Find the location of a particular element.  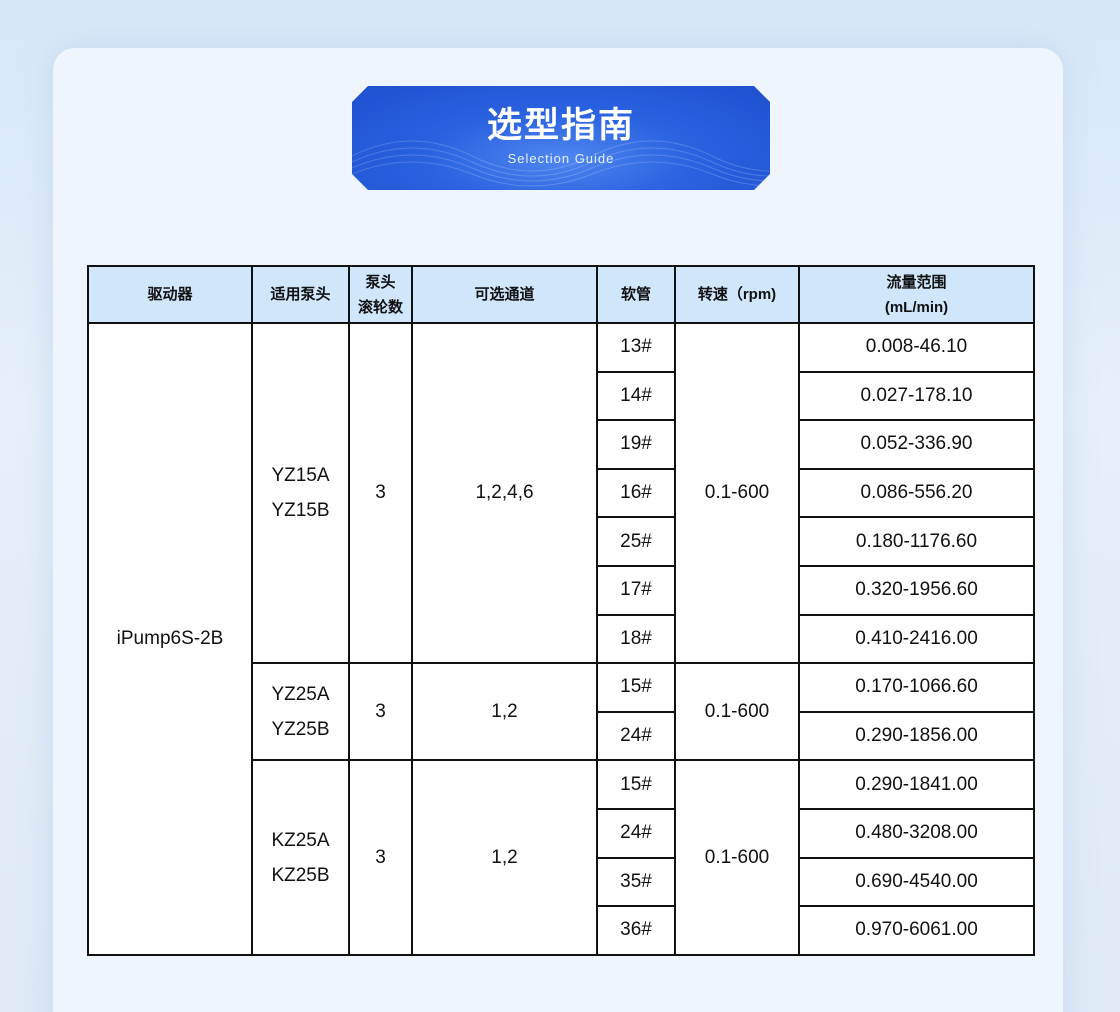

pump-head-b: YZ15B is located at coordinates (300, 511).